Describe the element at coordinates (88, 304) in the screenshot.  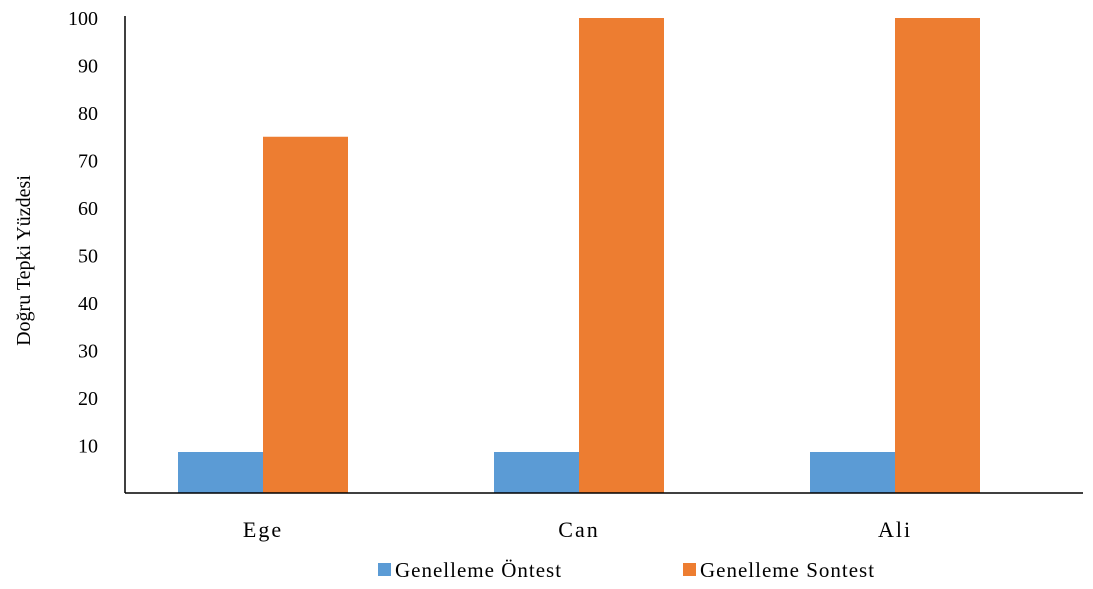
I see `y-tick-label: 40` at that location.